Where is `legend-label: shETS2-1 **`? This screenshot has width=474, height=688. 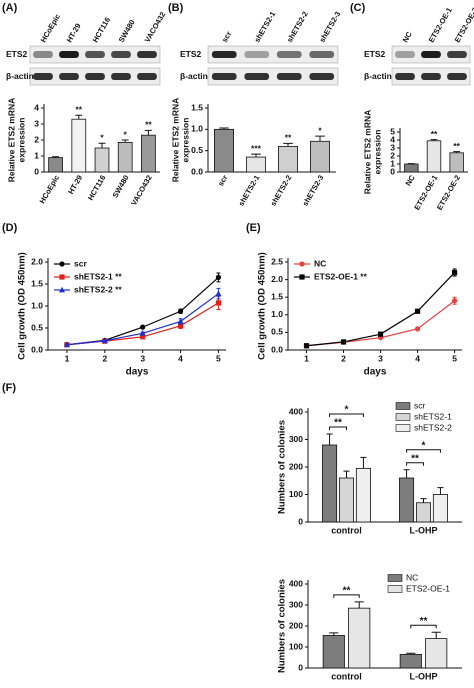 legend-label: shETS2-1 ** is located at coordinates (98, 276).